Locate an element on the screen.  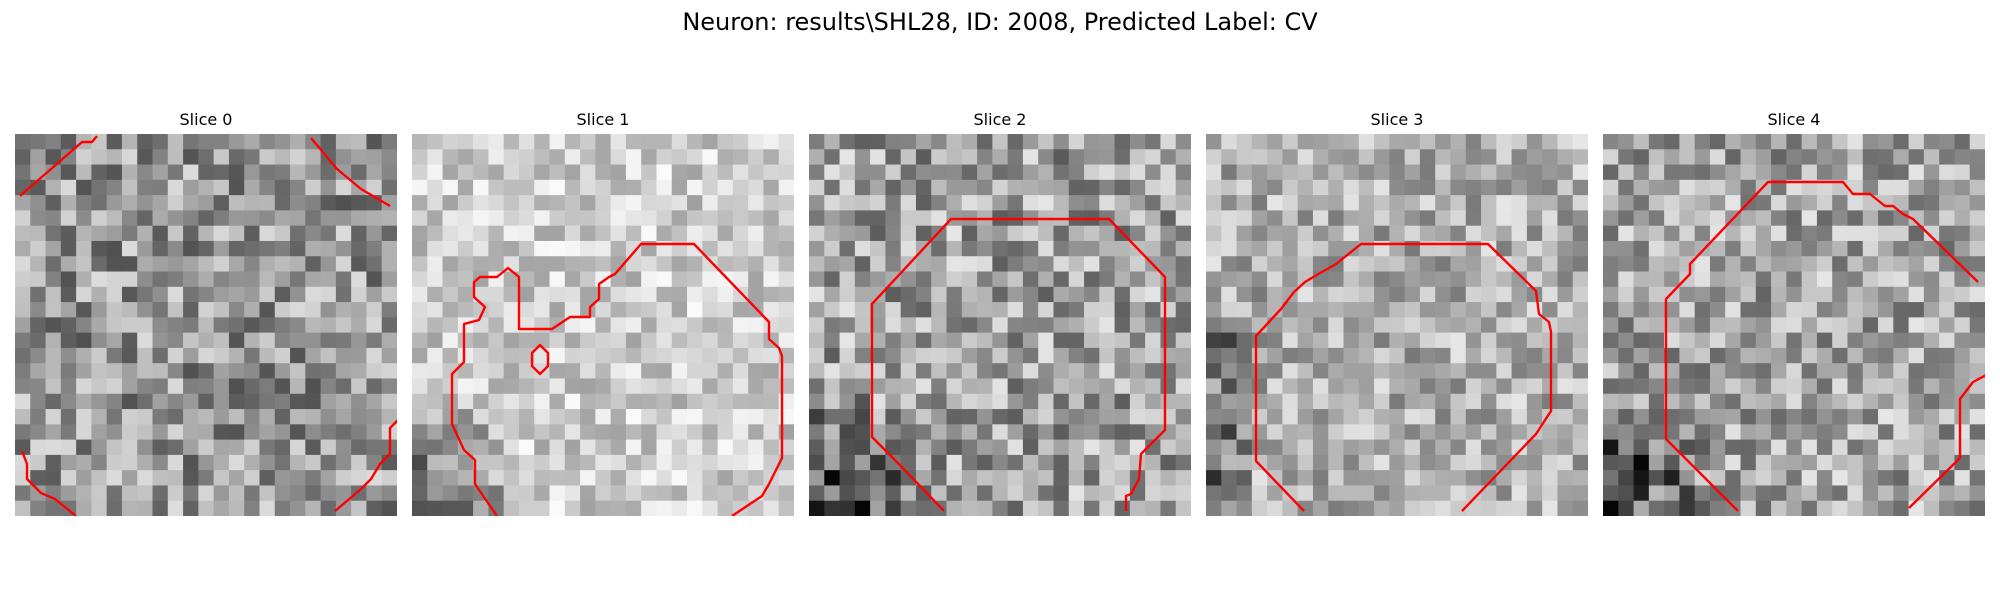
panel-slice-4: Slice 4 is located at coordinates (1794, 312).